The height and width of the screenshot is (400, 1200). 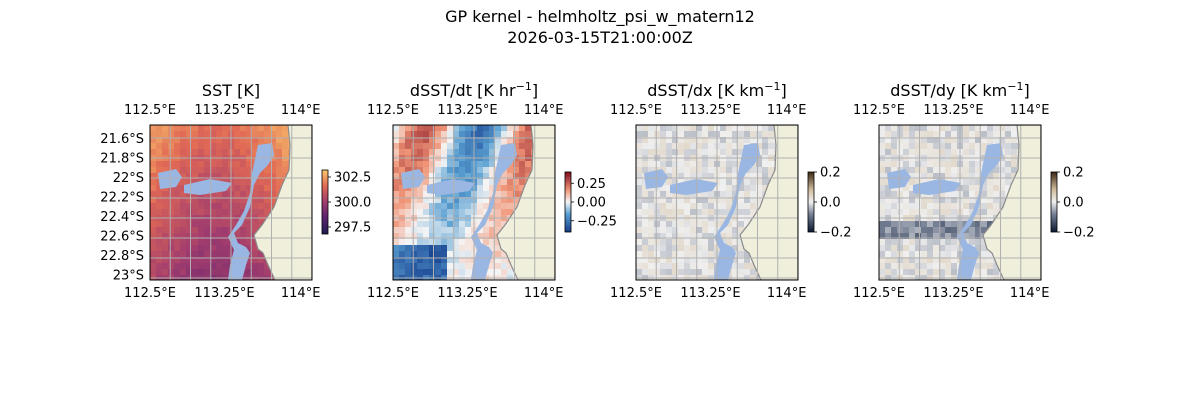 I want to click on panel-title-text: dSST/dy [K km, so click(x=948, y=90).